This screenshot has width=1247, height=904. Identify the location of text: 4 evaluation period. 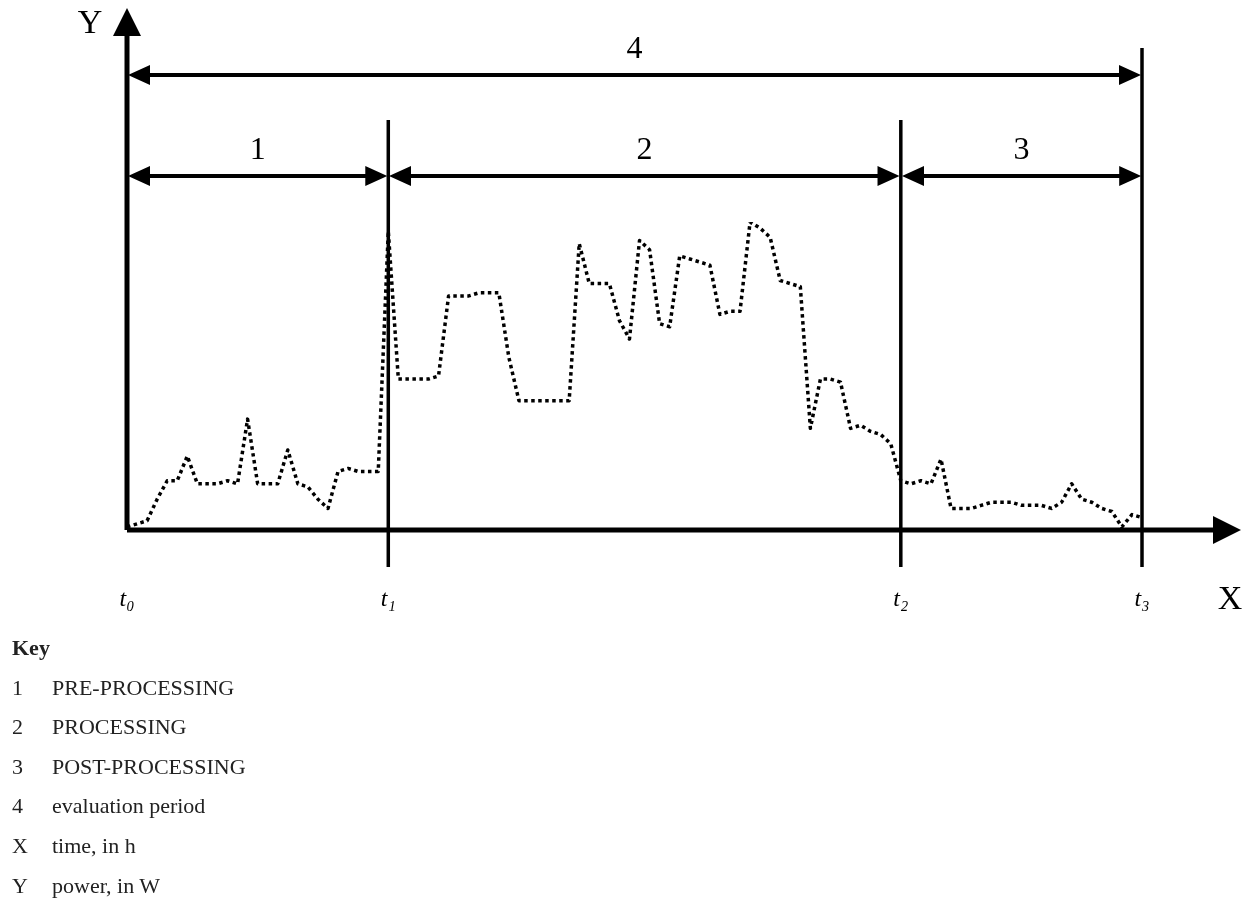
(109, 806).